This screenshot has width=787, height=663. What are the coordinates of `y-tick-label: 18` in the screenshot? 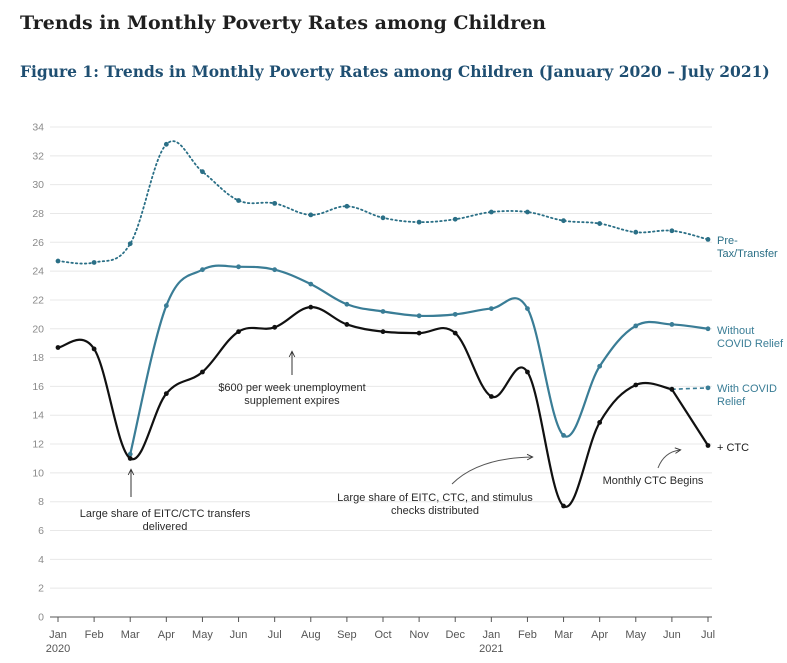 It's located at (38, 358).